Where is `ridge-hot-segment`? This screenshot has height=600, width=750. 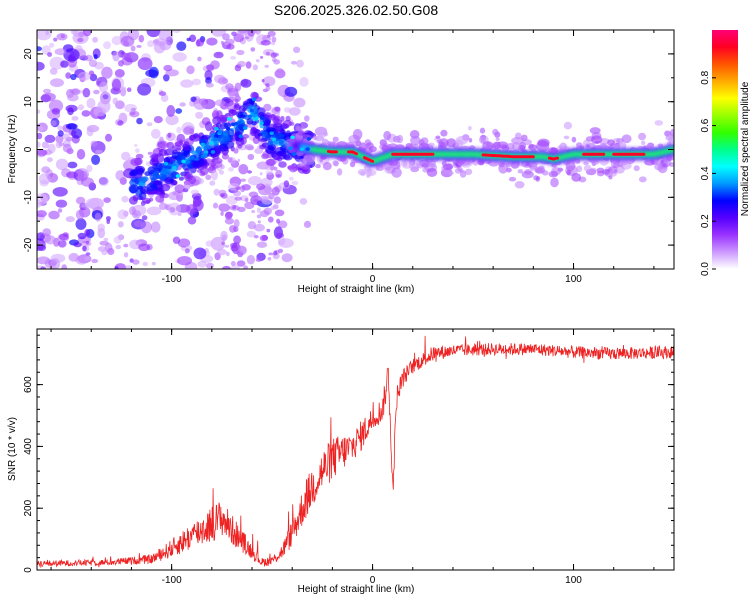
ridge-hot-segment is located at coordinates (369, 159).